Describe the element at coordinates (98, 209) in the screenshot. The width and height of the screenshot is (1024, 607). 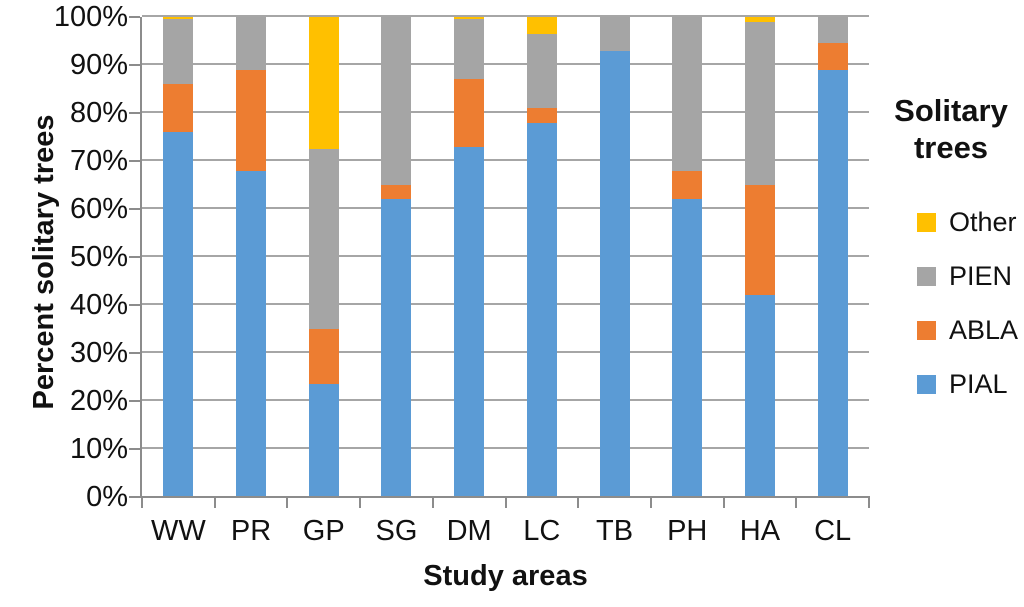
I see `y-tick-label-60: 60%` at that location.